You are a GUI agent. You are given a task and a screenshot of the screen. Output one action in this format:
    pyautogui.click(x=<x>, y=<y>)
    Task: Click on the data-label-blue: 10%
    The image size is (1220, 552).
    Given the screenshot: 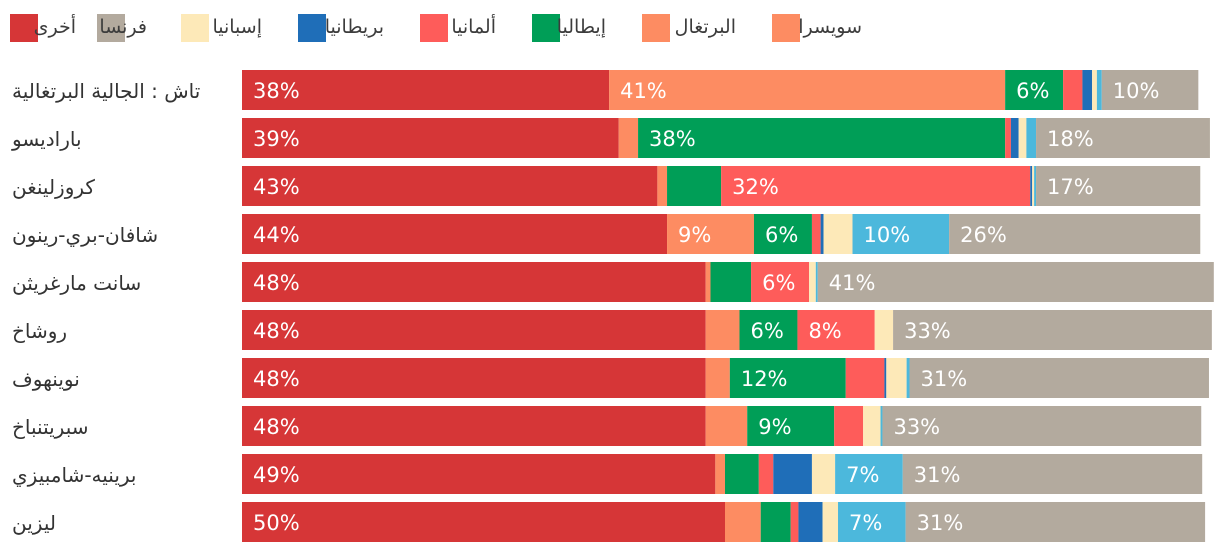 What is the action you would take?
    pyautogui.click(x=887, y=235)
    